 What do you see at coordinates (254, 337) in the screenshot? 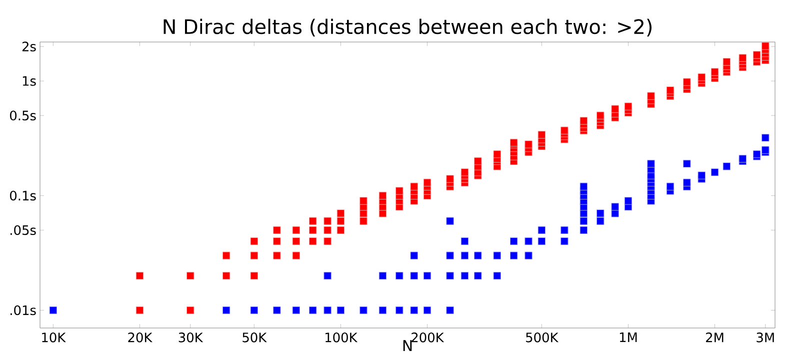
I see `x-tick-label: 50K` at bounding box center [254, 337].